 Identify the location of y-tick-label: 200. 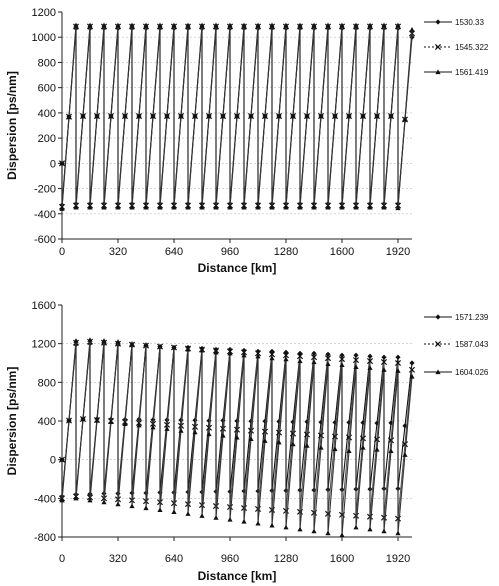
(47, 139).